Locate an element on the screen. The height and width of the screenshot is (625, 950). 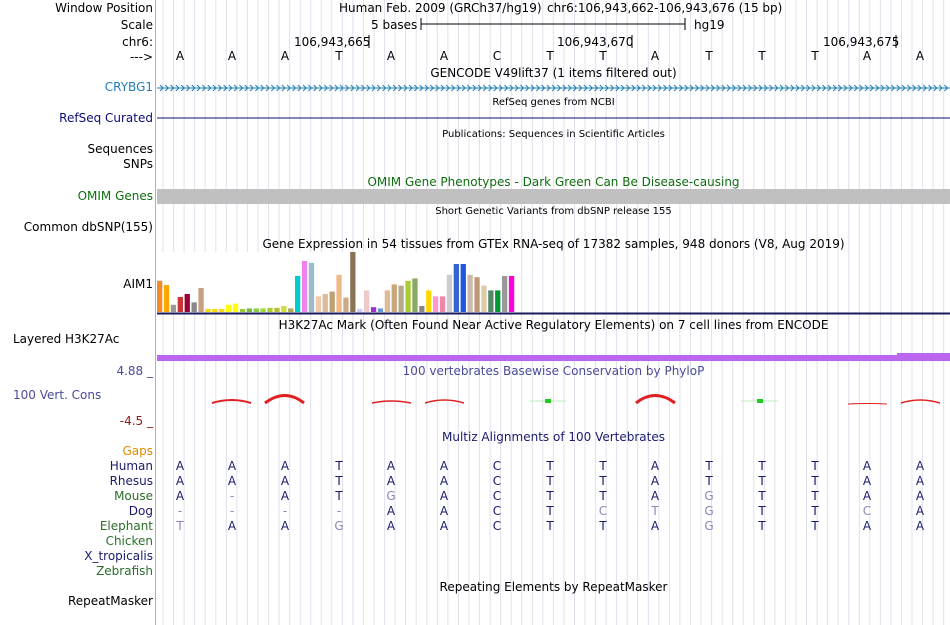
gaps-label: Gaps is located at coordinates (137, 451).